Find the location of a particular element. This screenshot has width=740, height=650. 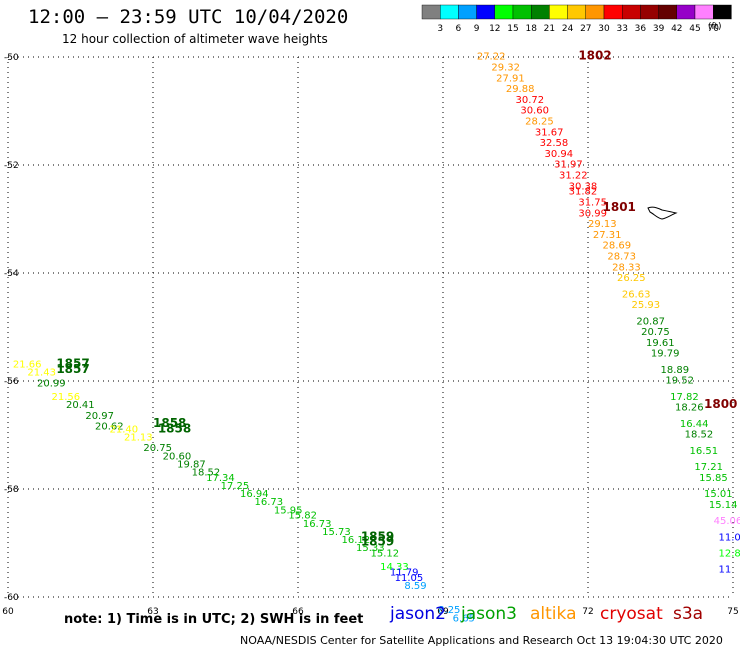

wave-height-label: 8.25 is located at coordinates (449, 610).